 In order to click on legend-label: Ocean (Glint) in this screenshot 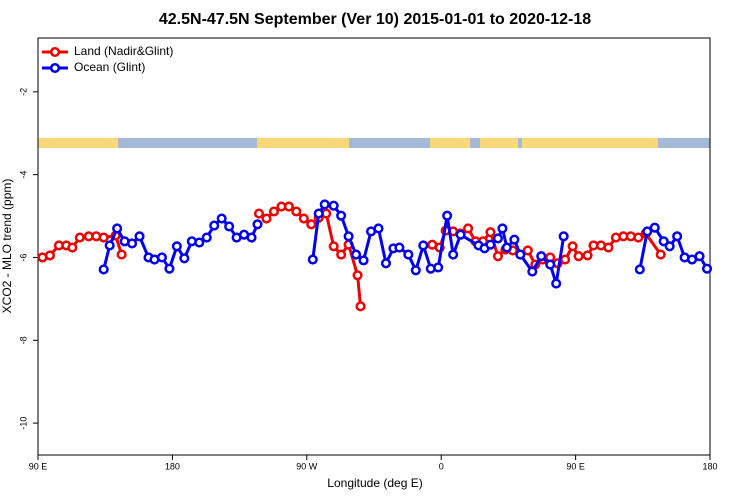, I will do `click(109, 67)`.